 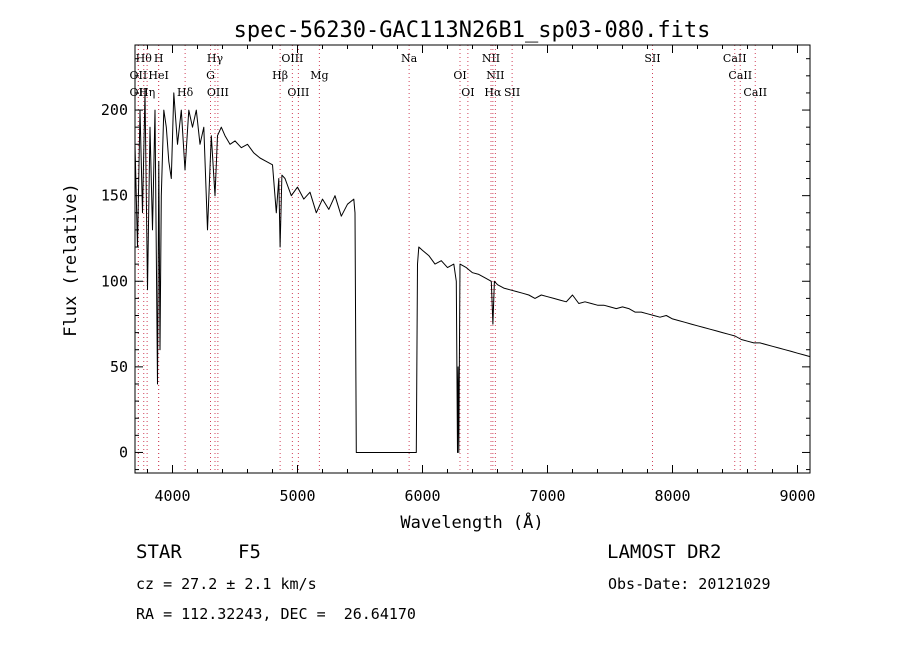 I want to click on y-tick-label-150: 150, so click(x=114, y=196).